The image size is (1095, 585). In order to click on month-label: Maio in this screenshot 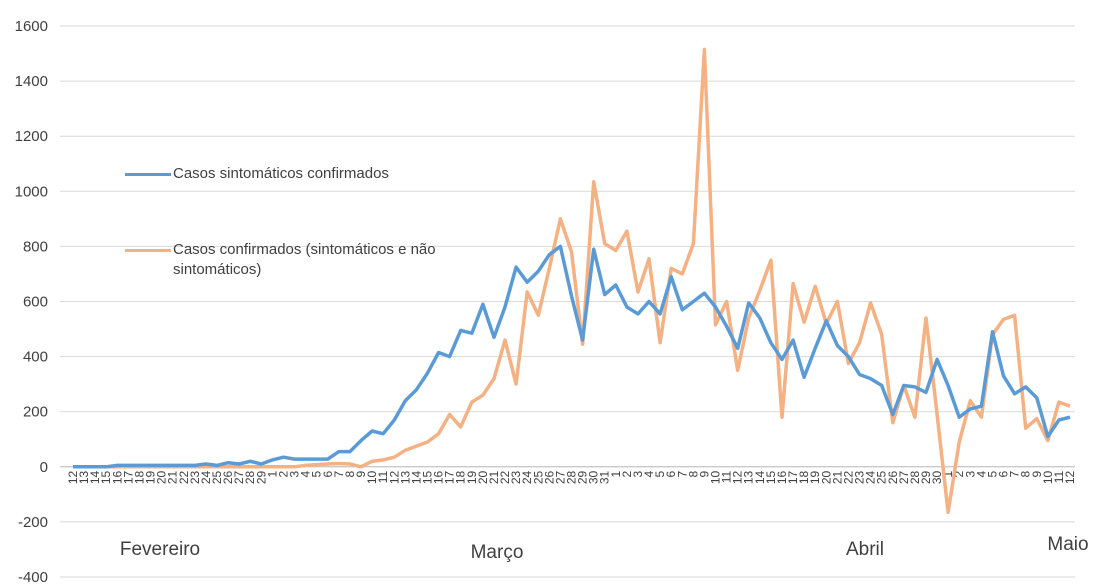, I will do `click(1067, 544)`.